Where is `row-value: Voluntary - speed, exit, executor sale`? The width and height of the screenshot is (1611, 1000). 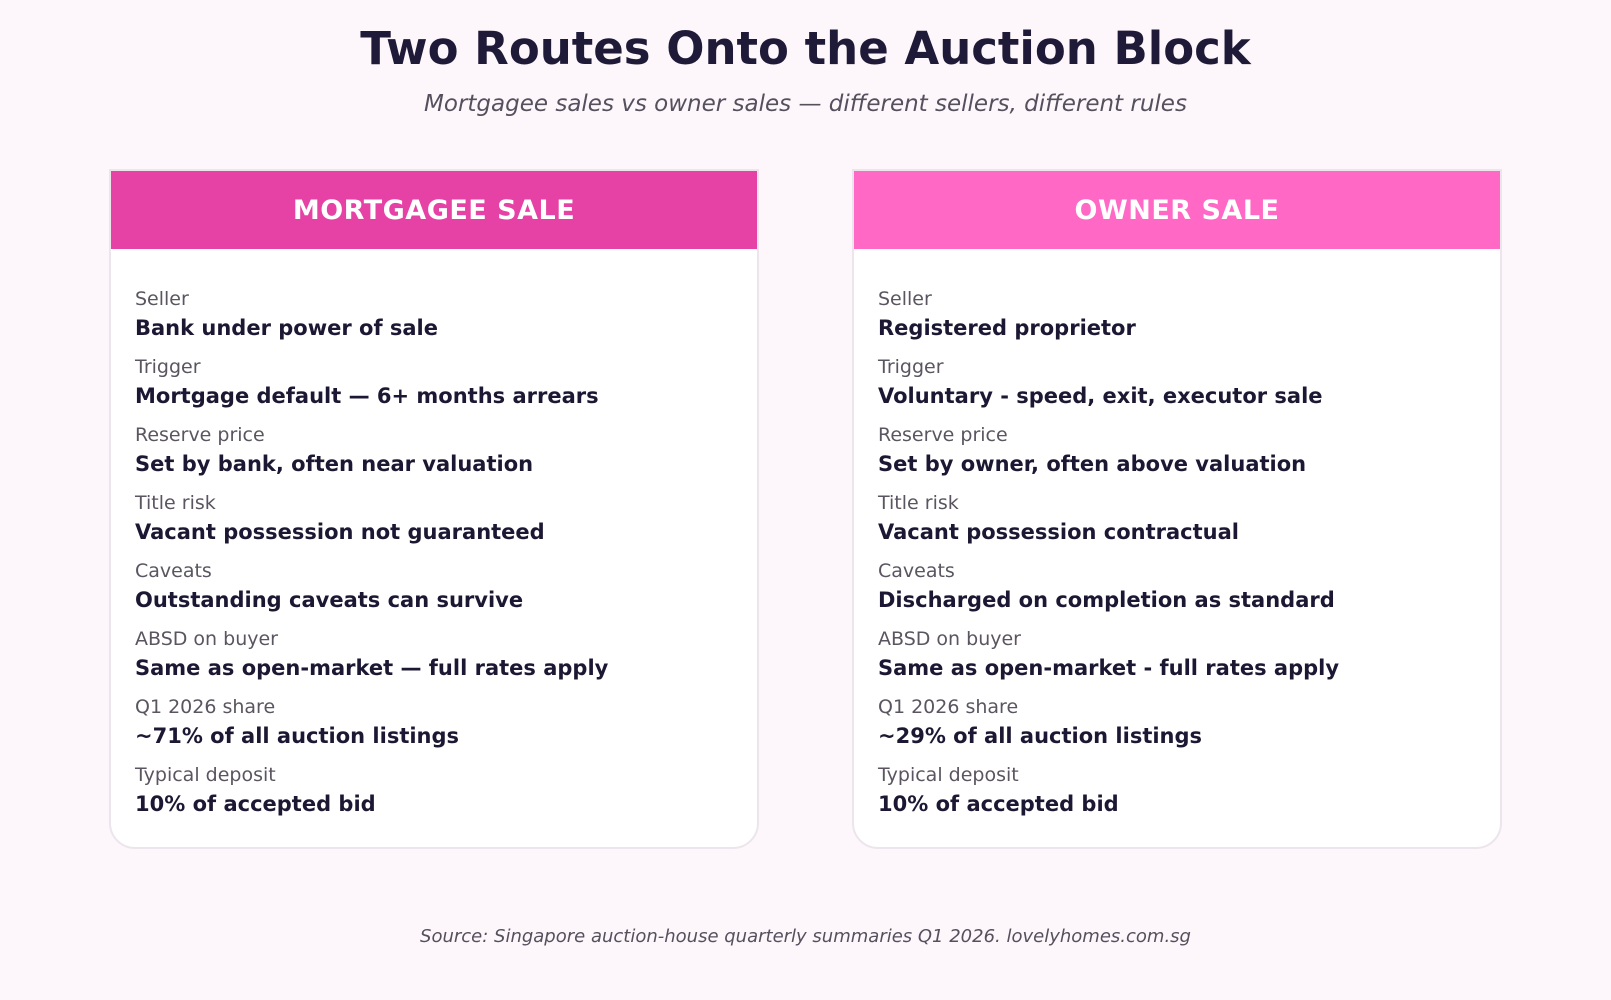
row-value: Voluntary - speed, exit, executor sale is located at coordinates (1100, 396).